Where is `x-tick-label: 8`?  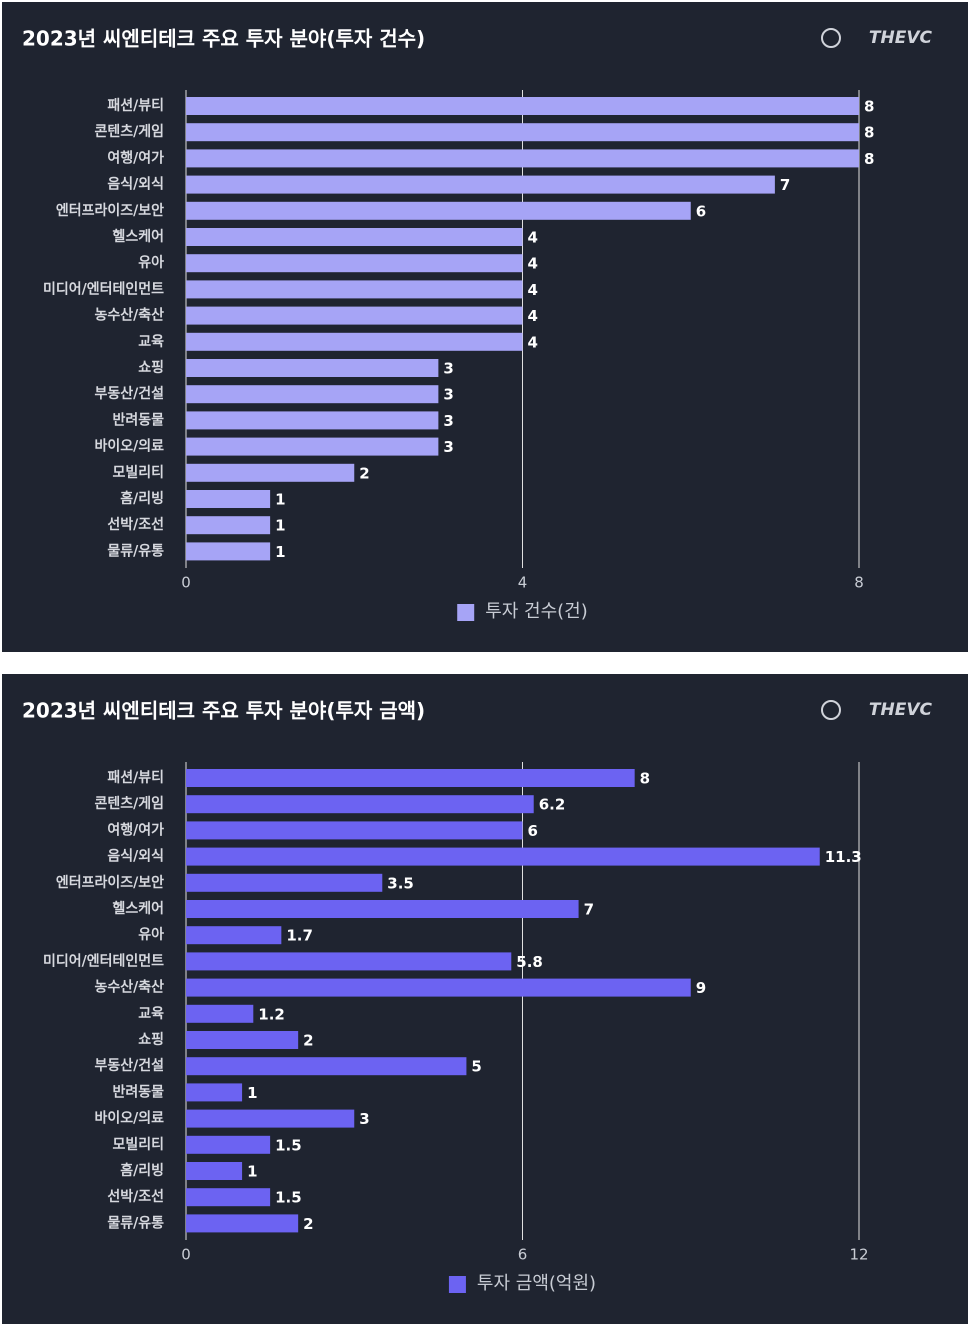 x-tick-label: 8 is located at coordinates (859, 583).